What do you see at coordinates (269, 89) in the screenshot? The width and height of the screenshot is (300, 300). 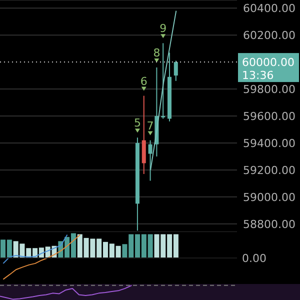 I see `y-tick-label: 59800.00` at bounding box center [269, 89].